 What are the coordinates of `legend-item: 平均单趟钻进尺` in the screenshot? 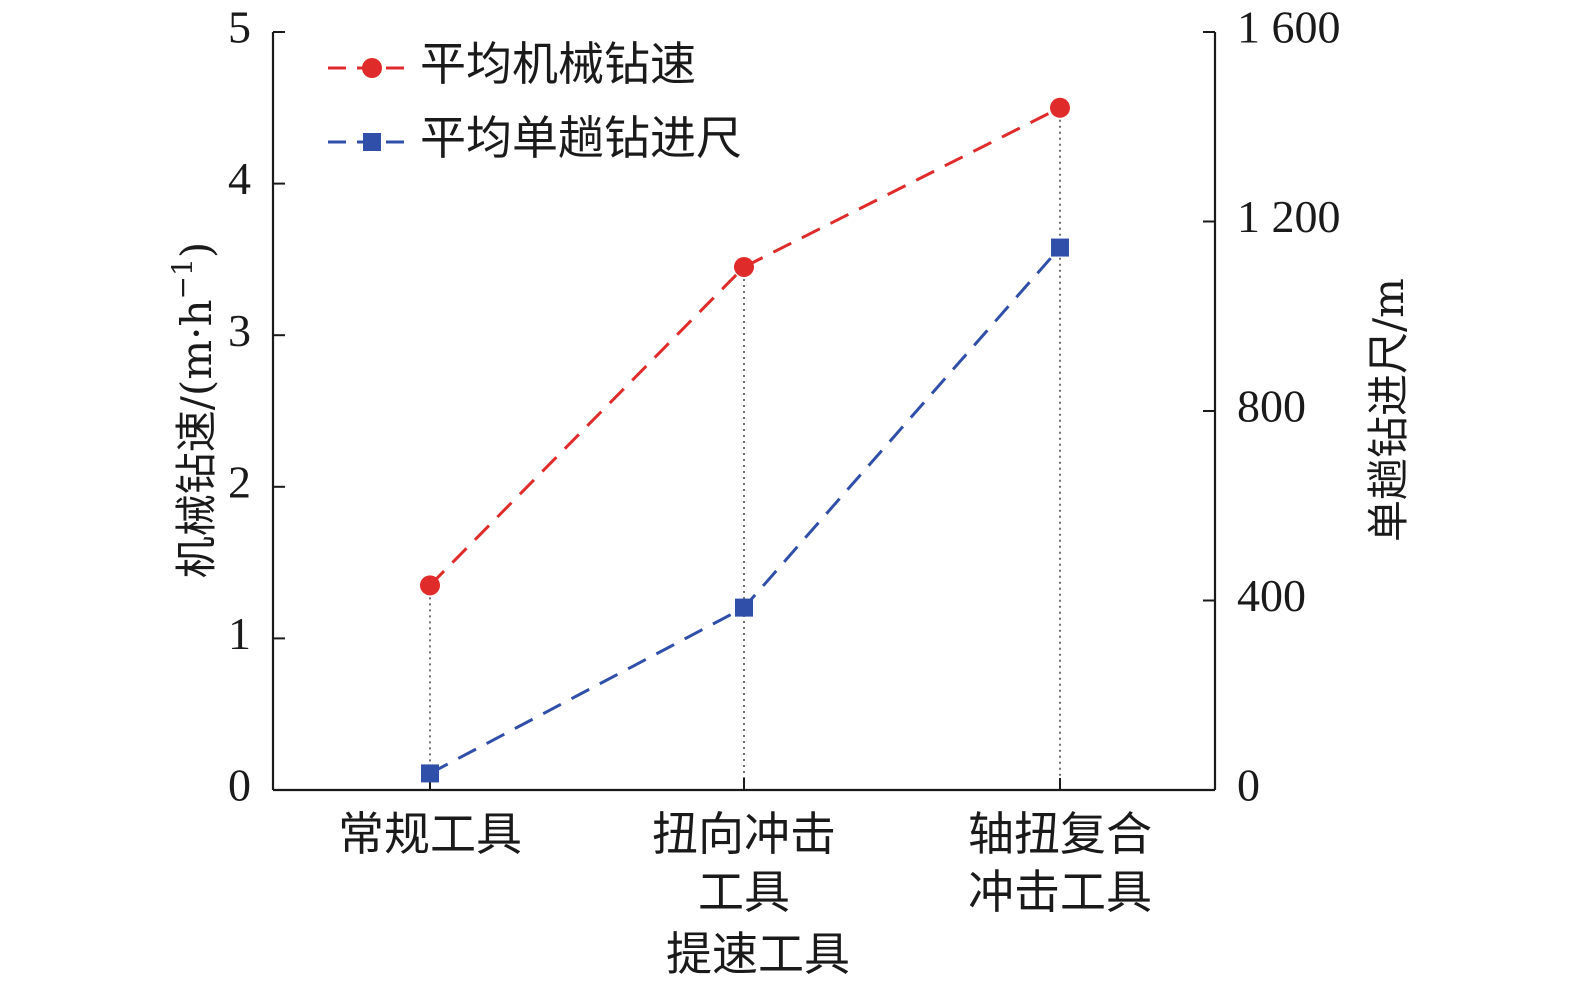 It's located at (535, 138).